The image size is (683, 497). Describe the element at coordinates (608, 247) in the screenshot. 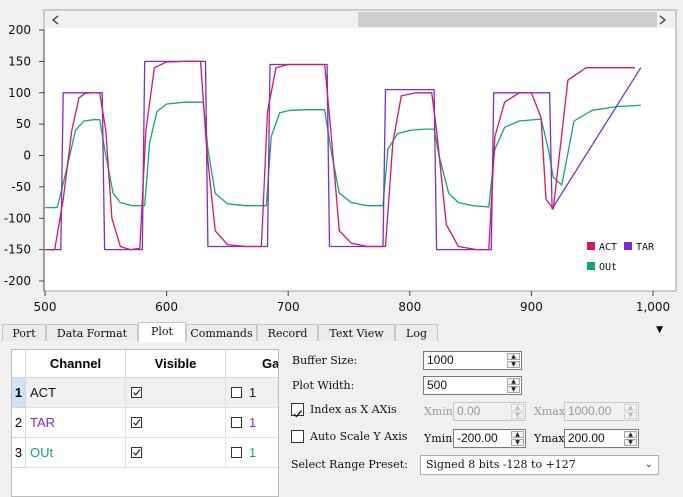

I see `legend-label: ACT` at that location.